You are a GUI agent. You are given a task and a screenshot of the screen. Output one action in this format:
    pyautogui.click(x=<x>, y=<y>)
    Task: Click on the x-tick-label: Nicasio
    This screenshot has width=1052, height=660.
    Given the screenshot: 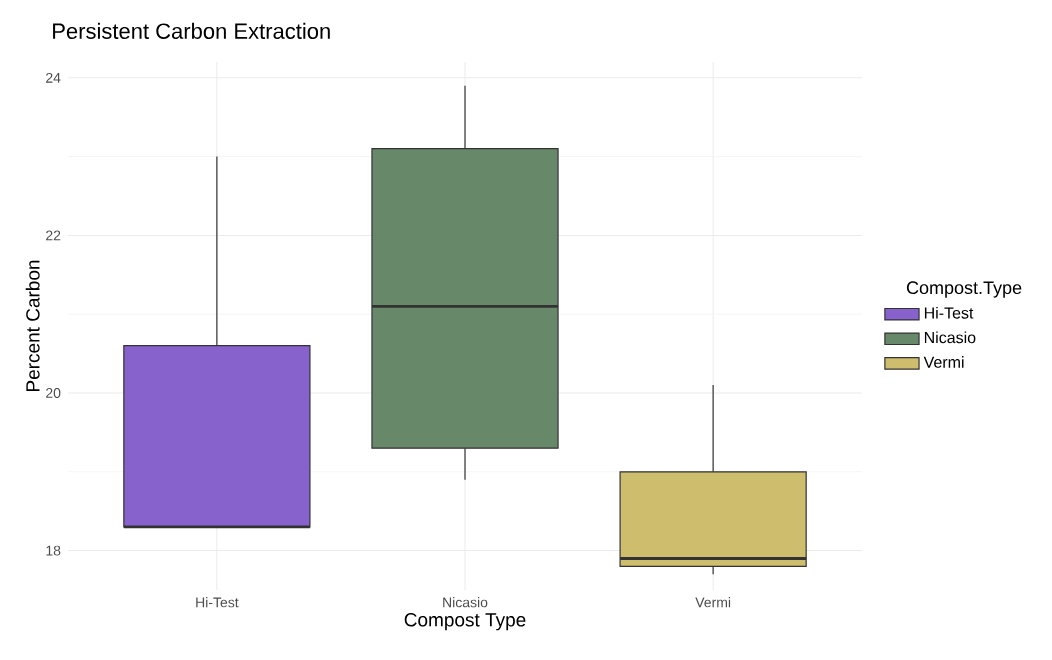 What is the action you would take?
    pyautogui.click(x=465, y=602)
    